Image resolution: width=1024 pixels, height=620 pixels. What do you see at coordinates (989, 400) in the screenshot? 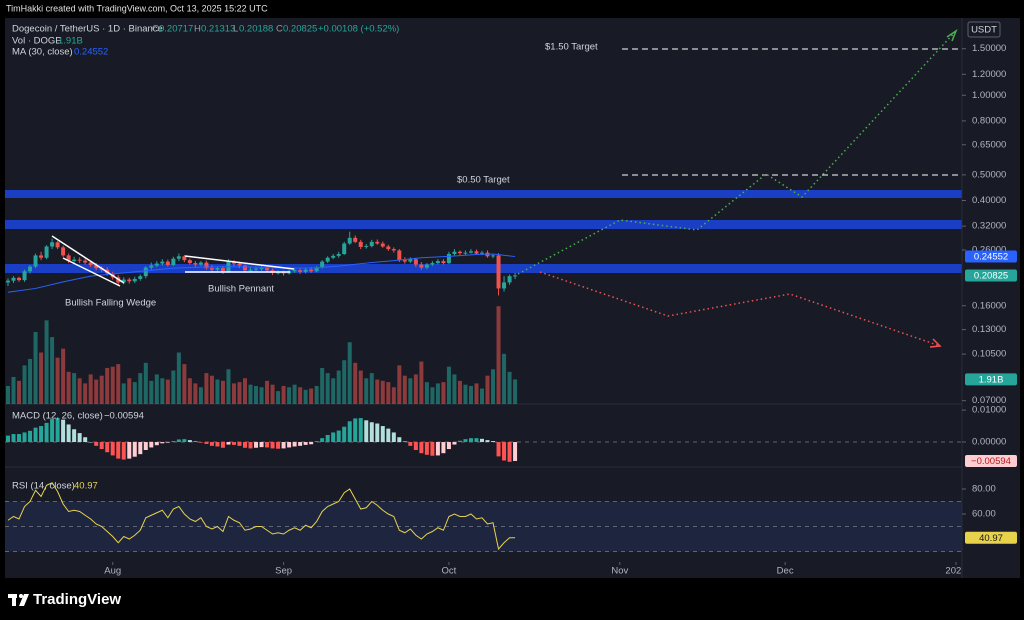
I see `y-tick-label: 0.07000` at bounding box center [989, 400].